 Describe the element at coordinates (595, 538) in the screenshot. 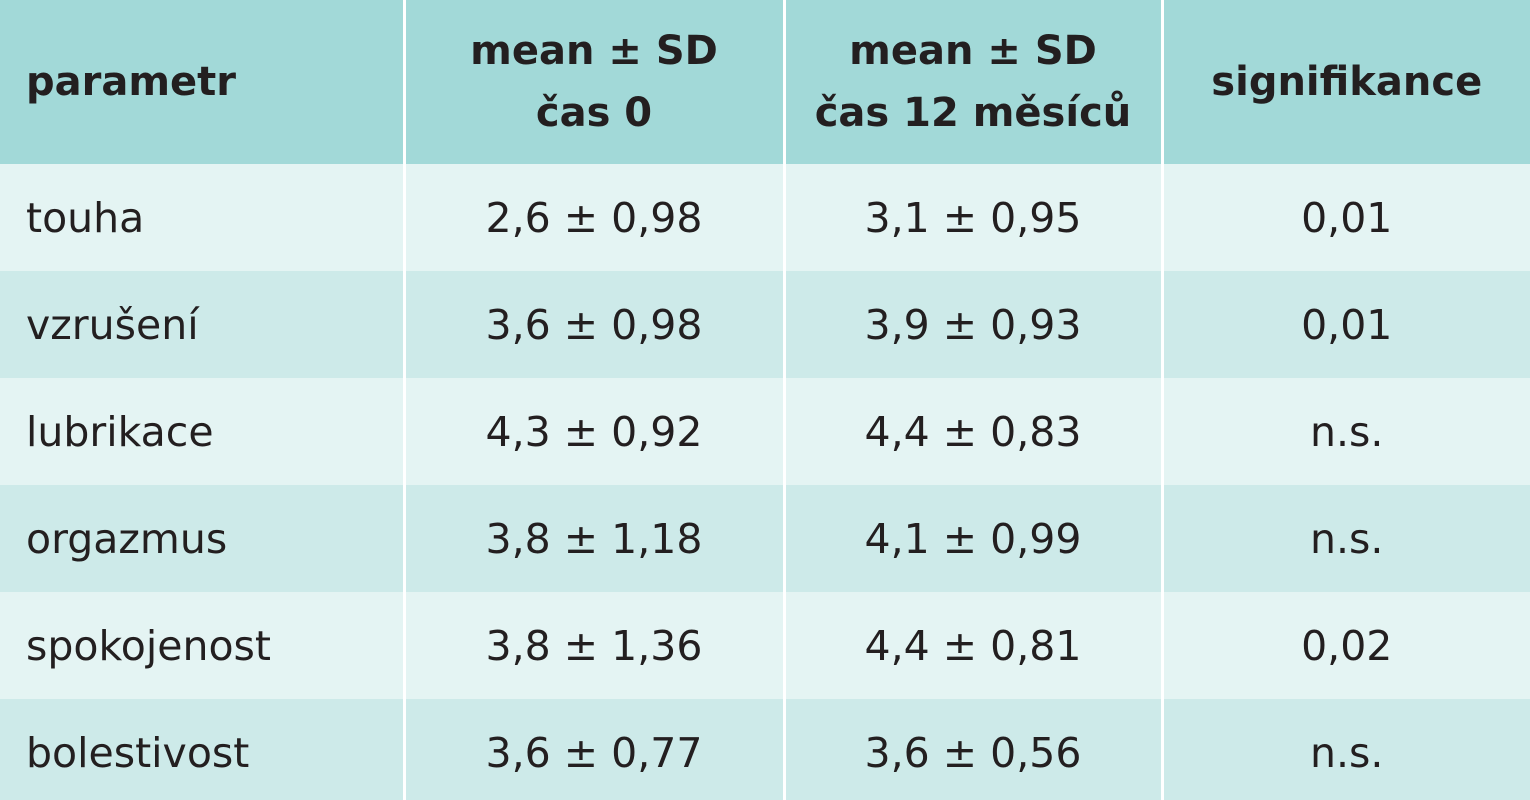

I see `mean-time-0-cell: 3,8 ± 1,18` at that location.